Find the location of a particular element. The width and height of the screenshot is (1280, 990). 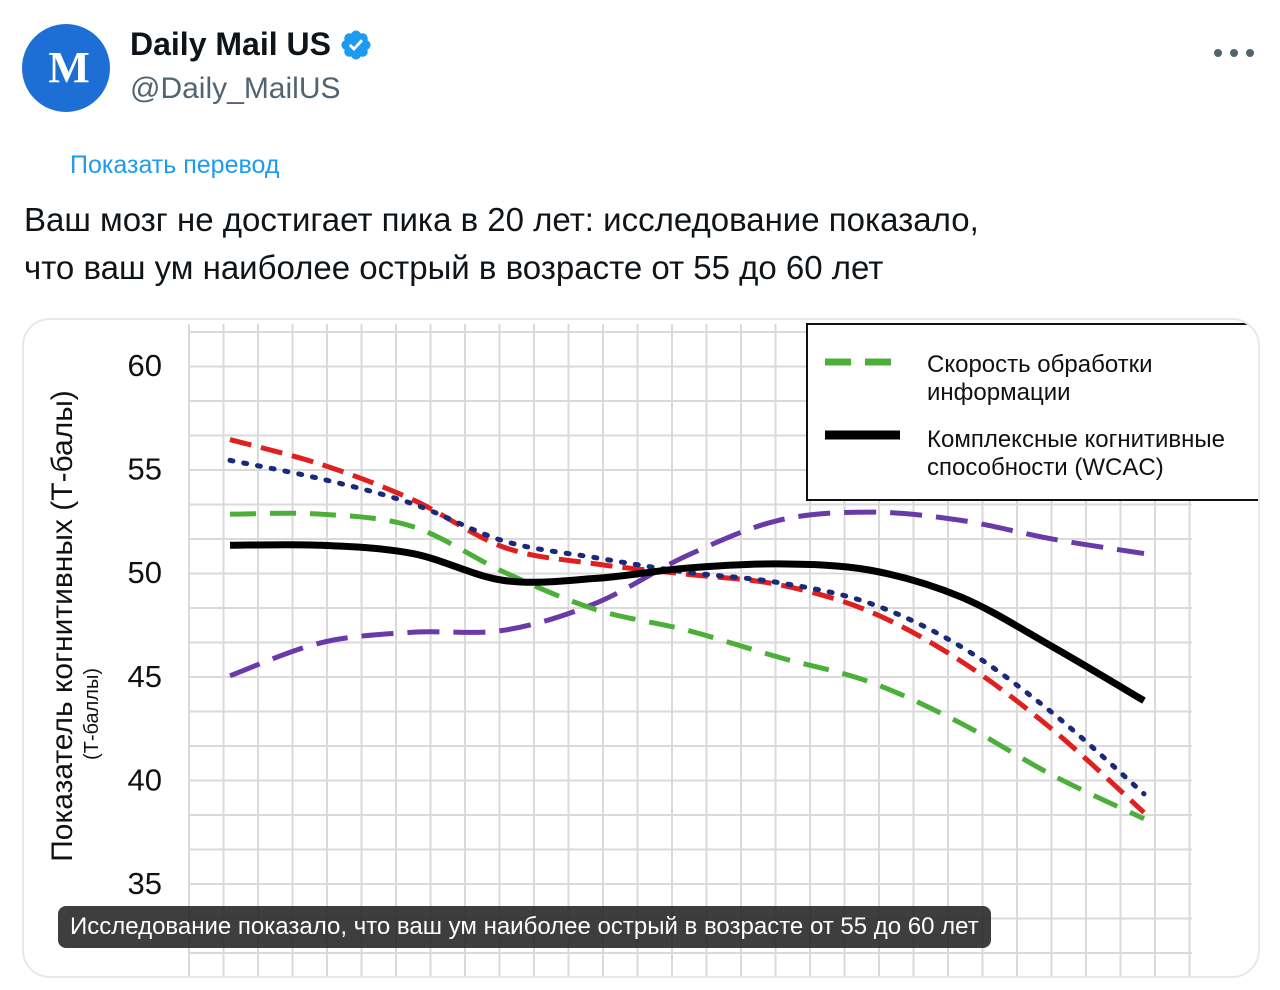

legend-label-speed-2: информации is located at coordinates (999, 392).